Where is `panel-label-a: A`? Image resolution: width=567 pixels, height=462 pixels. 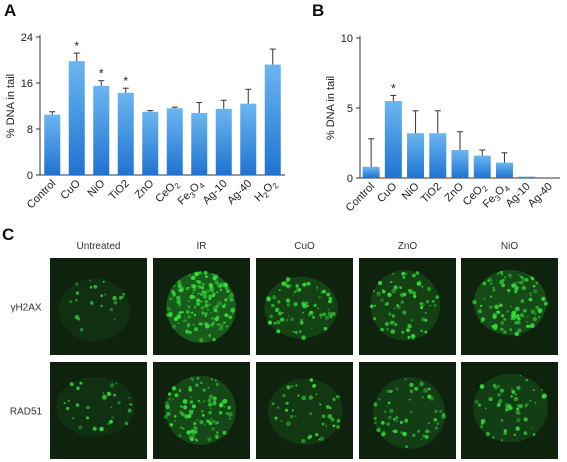
panel-label-a: A is located at coordinates (10, 10).